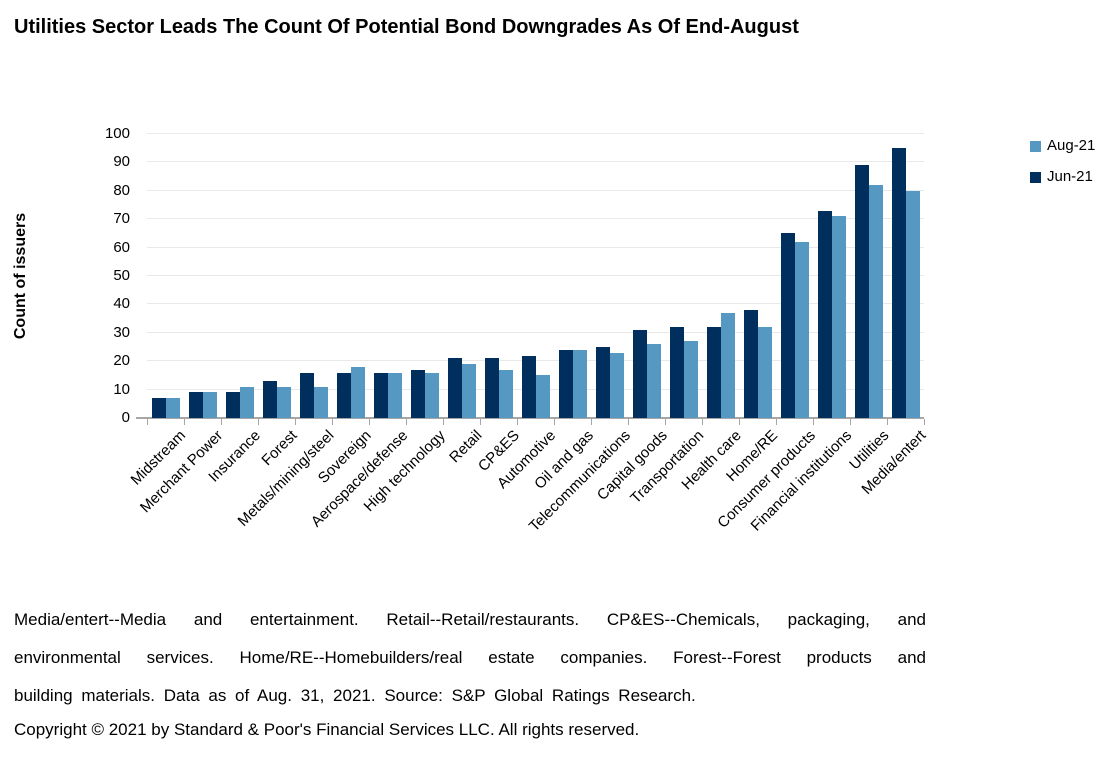  I want to click on y-tick-label: 80, so click(121, 190).